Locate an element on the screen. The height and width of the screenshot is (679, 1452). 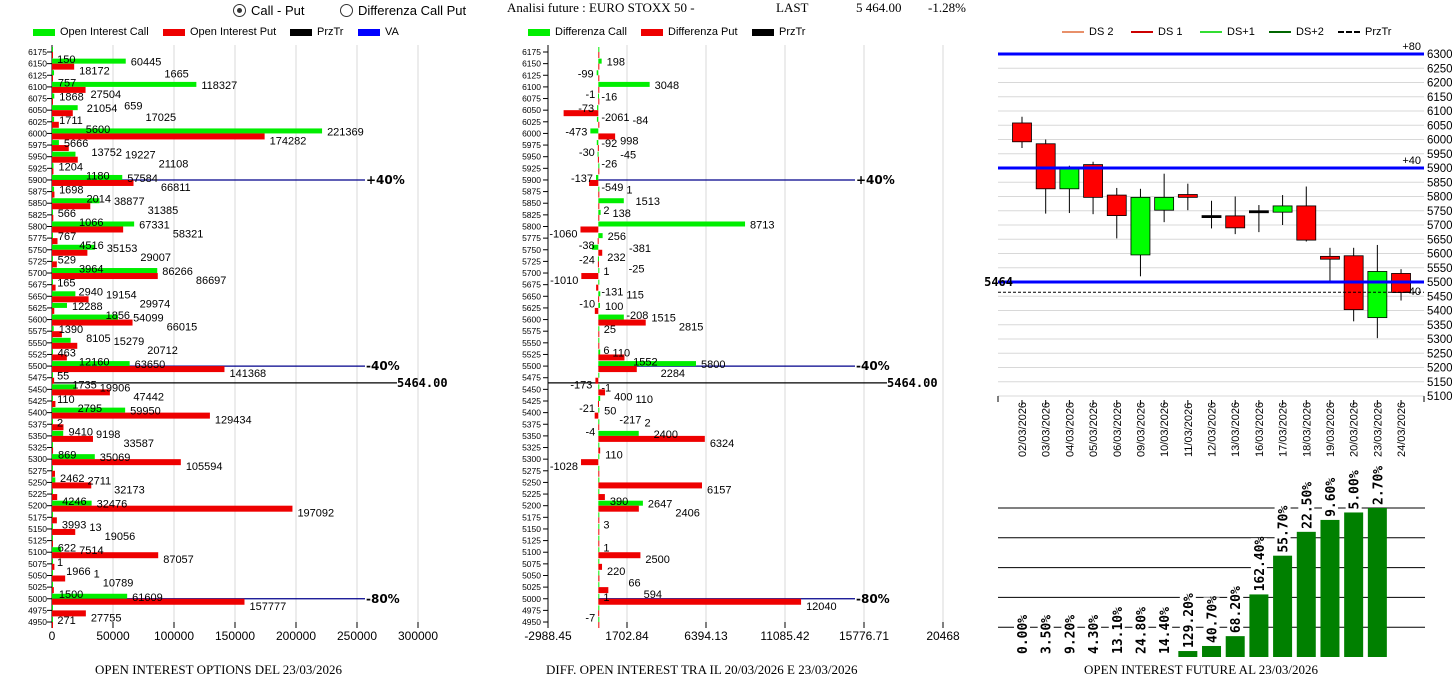
candle-body is located at coordinates (1093, 181).